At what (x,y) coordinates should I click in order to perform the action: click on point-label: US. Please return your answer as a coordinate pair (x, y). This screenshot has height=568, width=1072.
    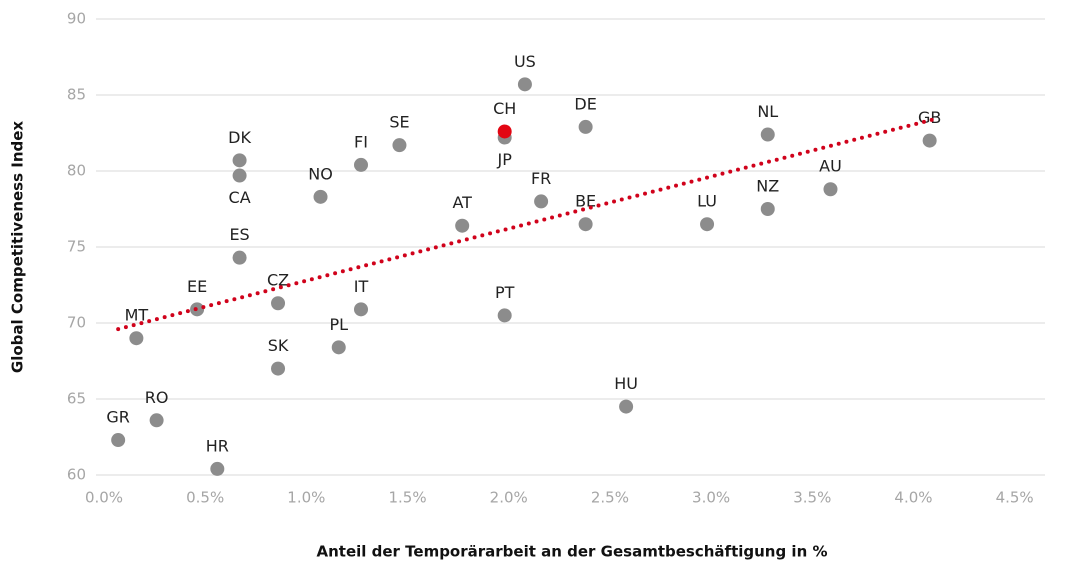
    Looking at the image, I should click on (525, 61).